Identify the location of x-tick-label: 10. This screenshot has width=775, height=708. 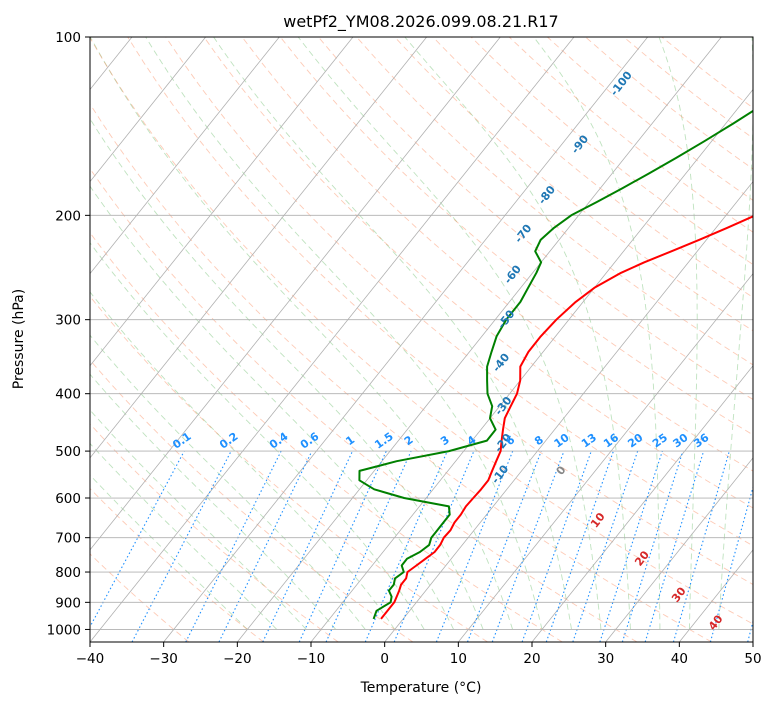
(458, 659).